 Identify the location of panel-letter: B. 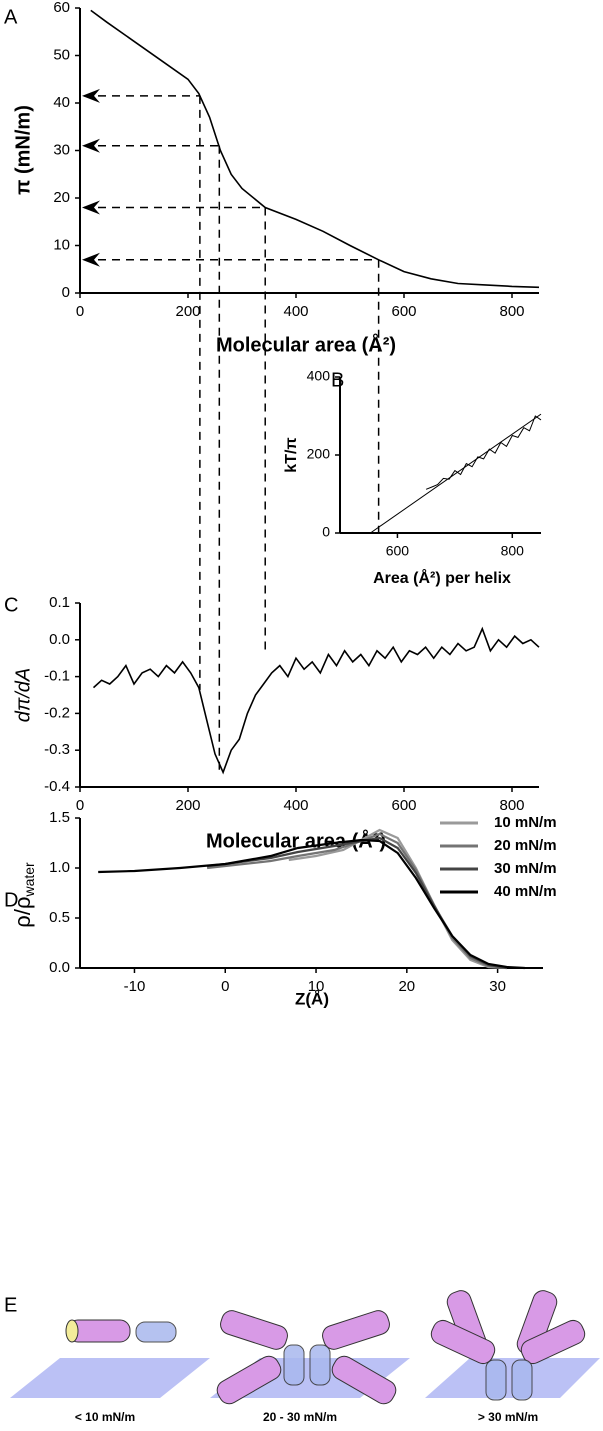
(337, 380).